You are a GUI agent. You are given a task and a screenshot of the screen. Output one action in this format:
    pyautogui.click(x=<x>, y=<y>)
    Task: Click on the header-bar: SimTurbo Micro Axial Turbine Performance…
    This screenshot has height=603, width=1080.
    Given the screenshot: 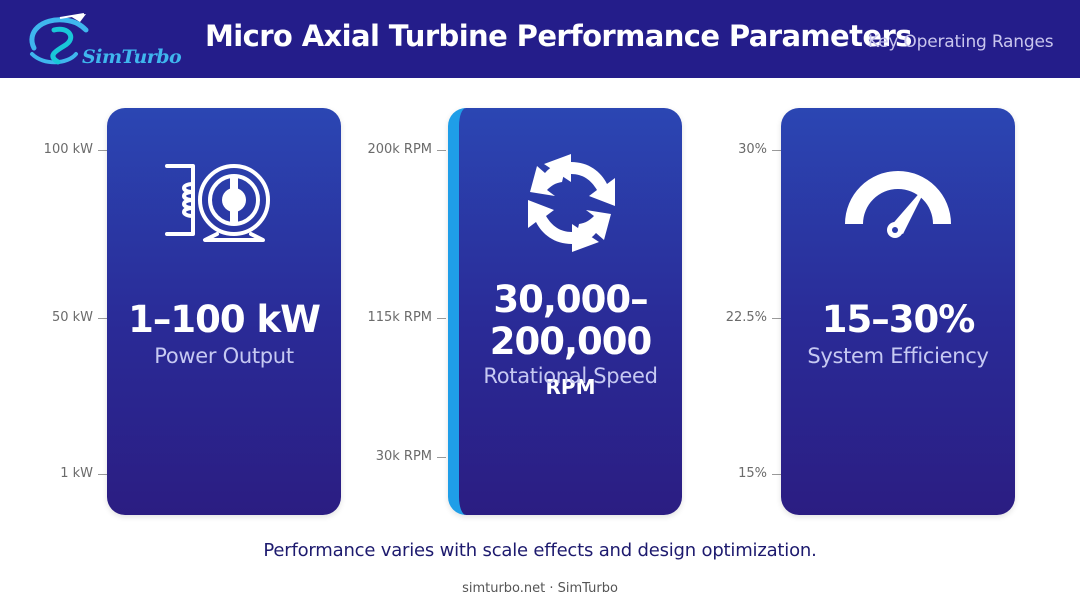 What is the action you would take?
    pyautogui.click(x=540, y=39)
    